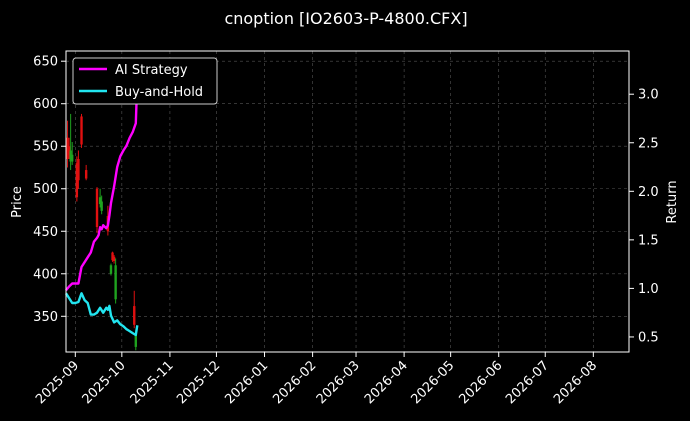 This screenshot has height=421, width=690. Describe the element at coordinates (648, 289) in the screenshot. I see `y2-tick-label-1-0: 1.0` at that location.